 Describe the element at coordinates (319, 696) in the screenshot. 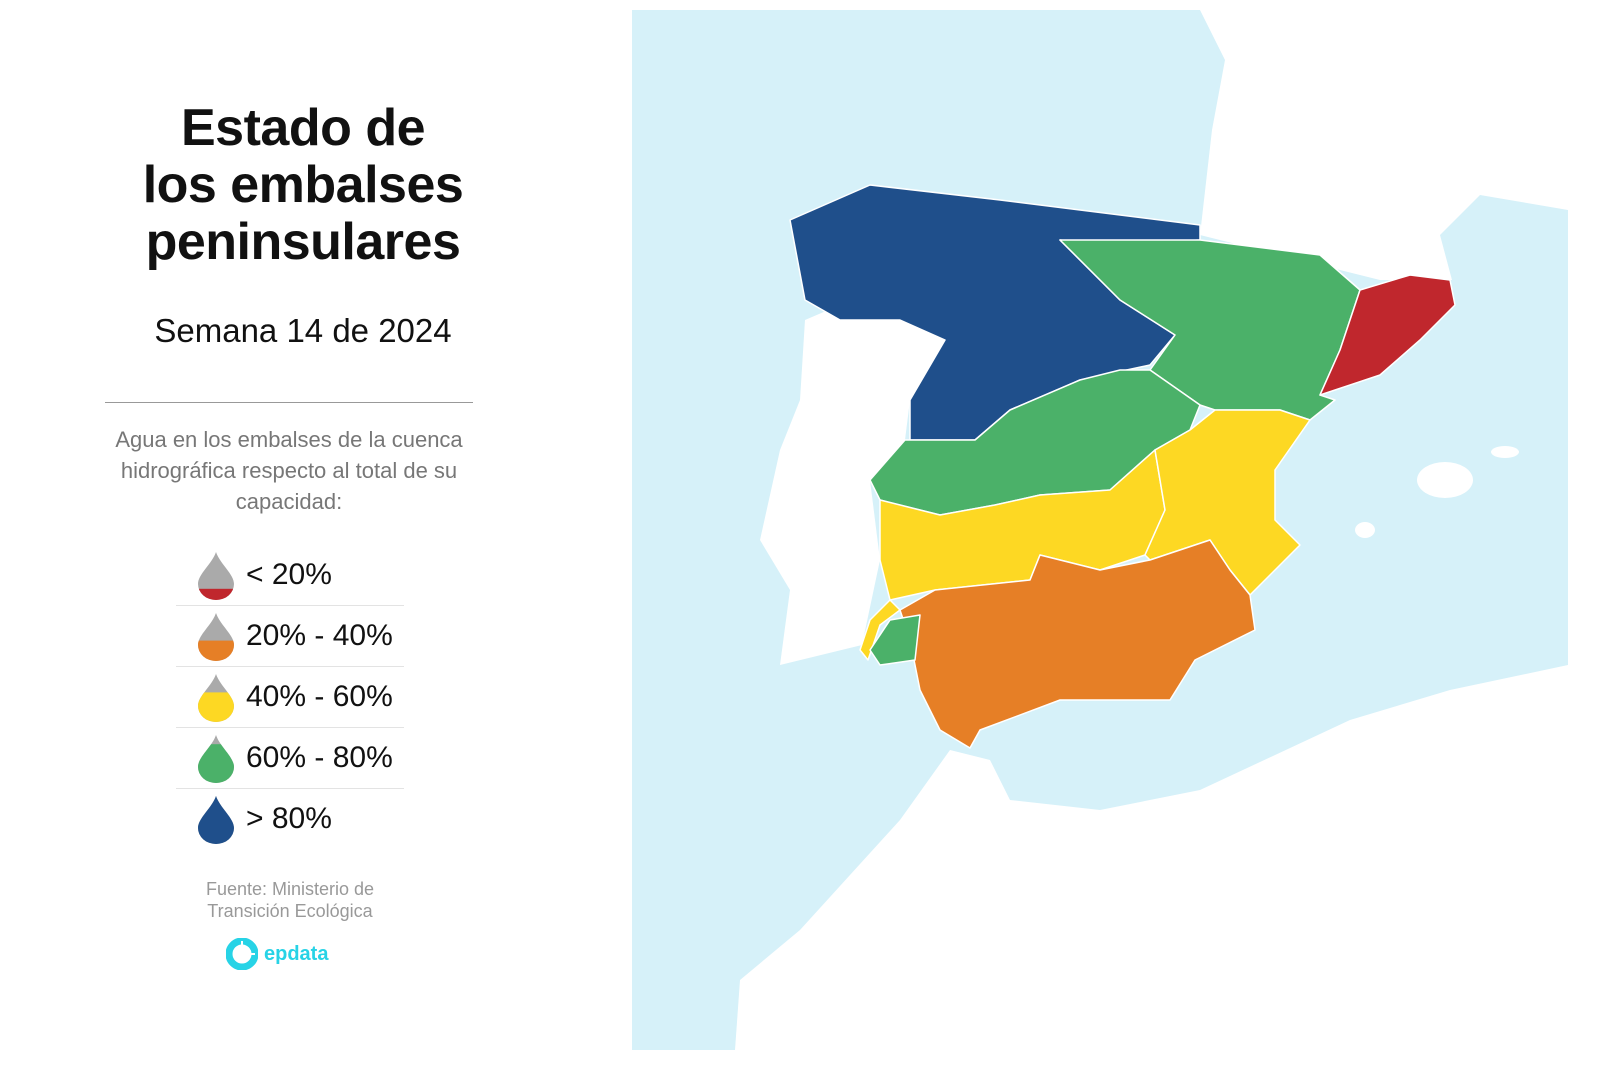

I see `legend-label: 40% - 60%` at that location.